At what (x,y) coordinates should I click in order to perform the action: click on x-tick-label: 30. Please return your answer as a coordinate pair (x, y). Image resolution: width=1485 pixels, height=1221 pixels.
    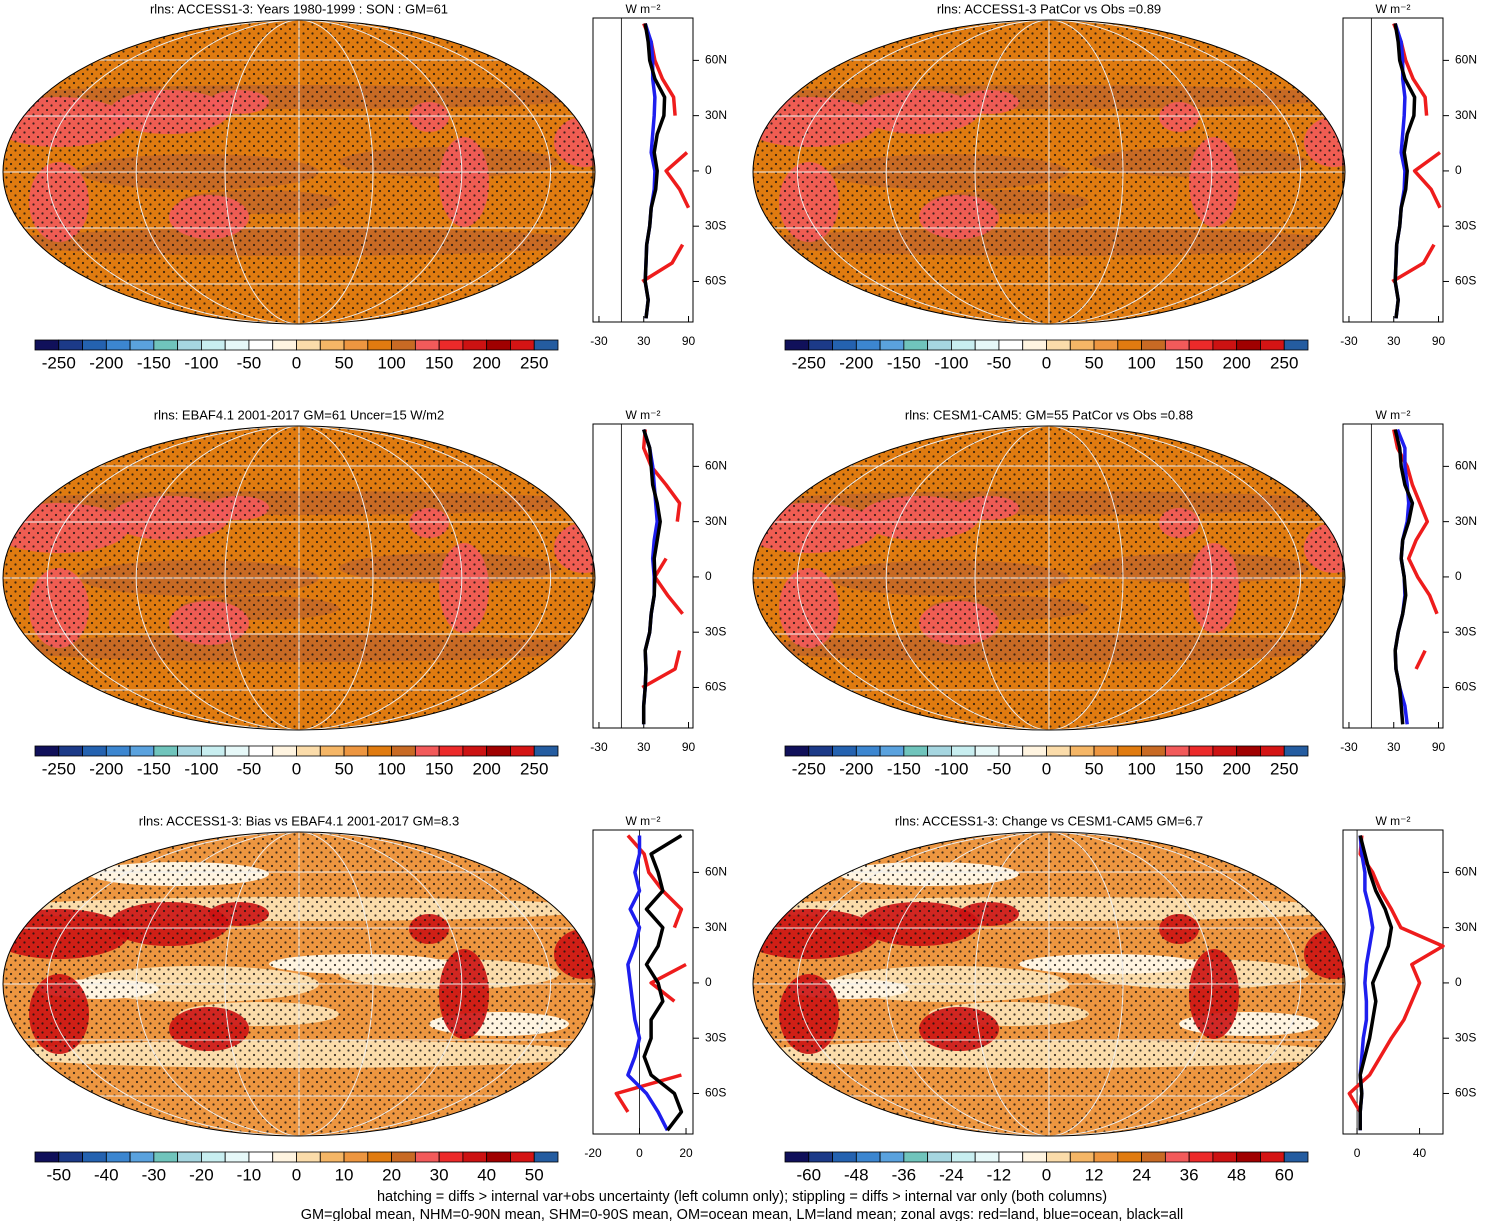
    Looking at the image, I should click on (644, 747).